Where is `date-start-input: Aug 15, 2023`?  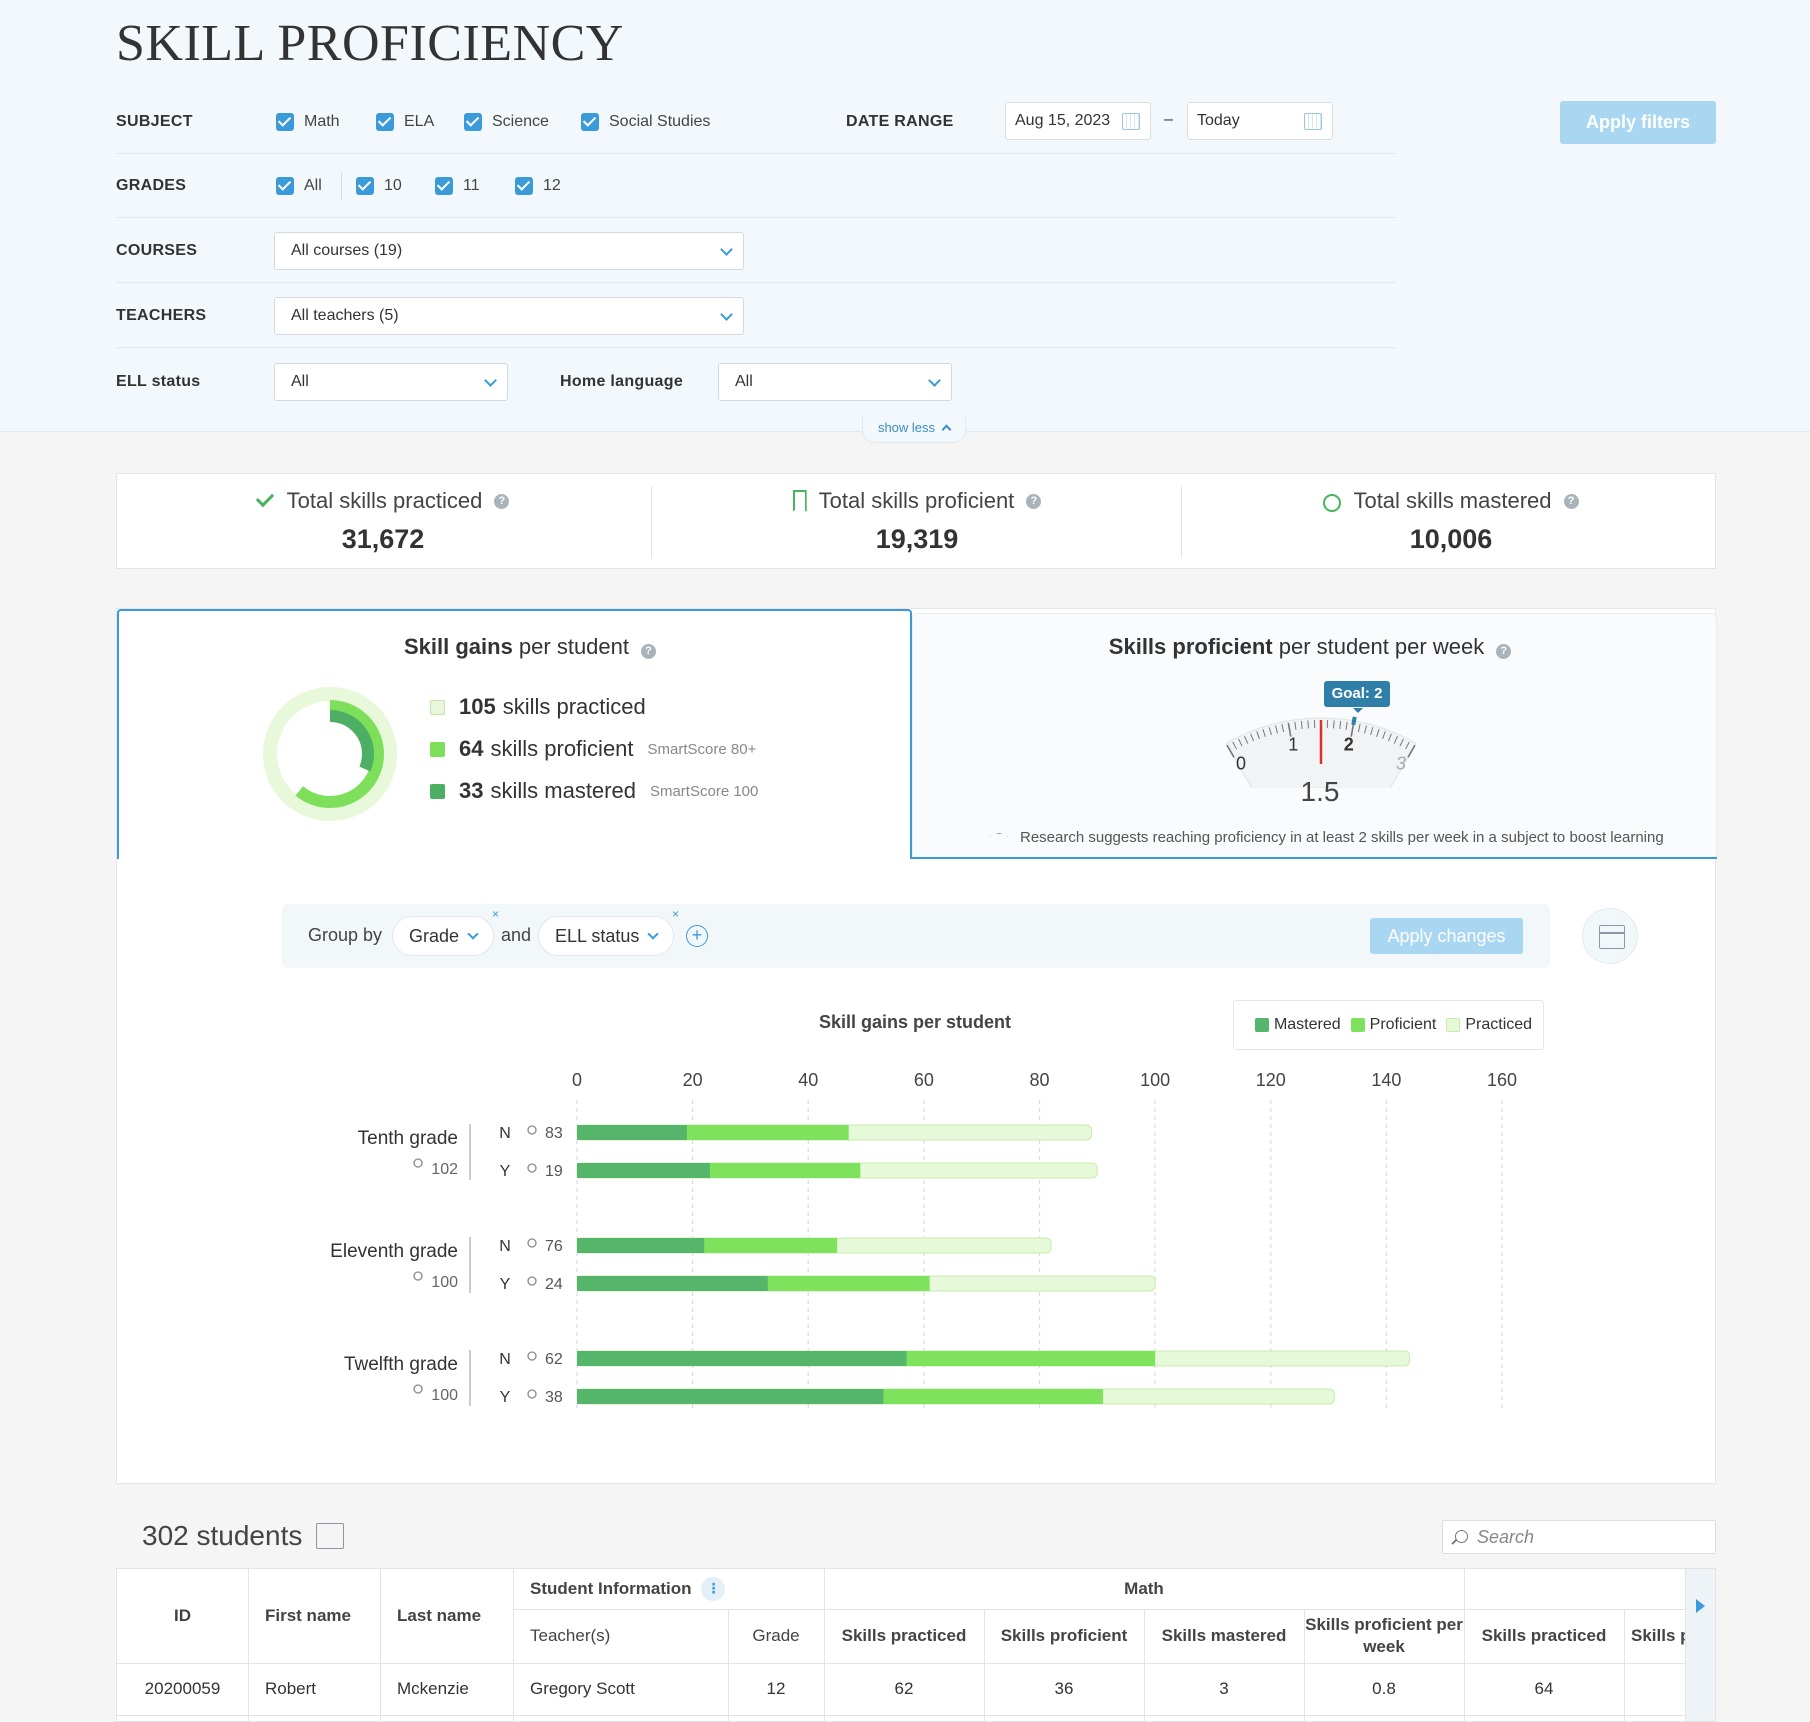
date-start-input: Aug 15, 2023 is located at coordinates (1078, 121).